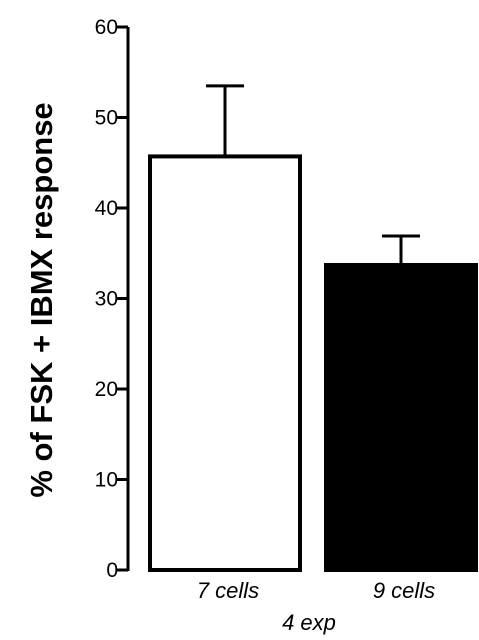  I want to click on category-label-1: 7 cells, so click(228, 590).